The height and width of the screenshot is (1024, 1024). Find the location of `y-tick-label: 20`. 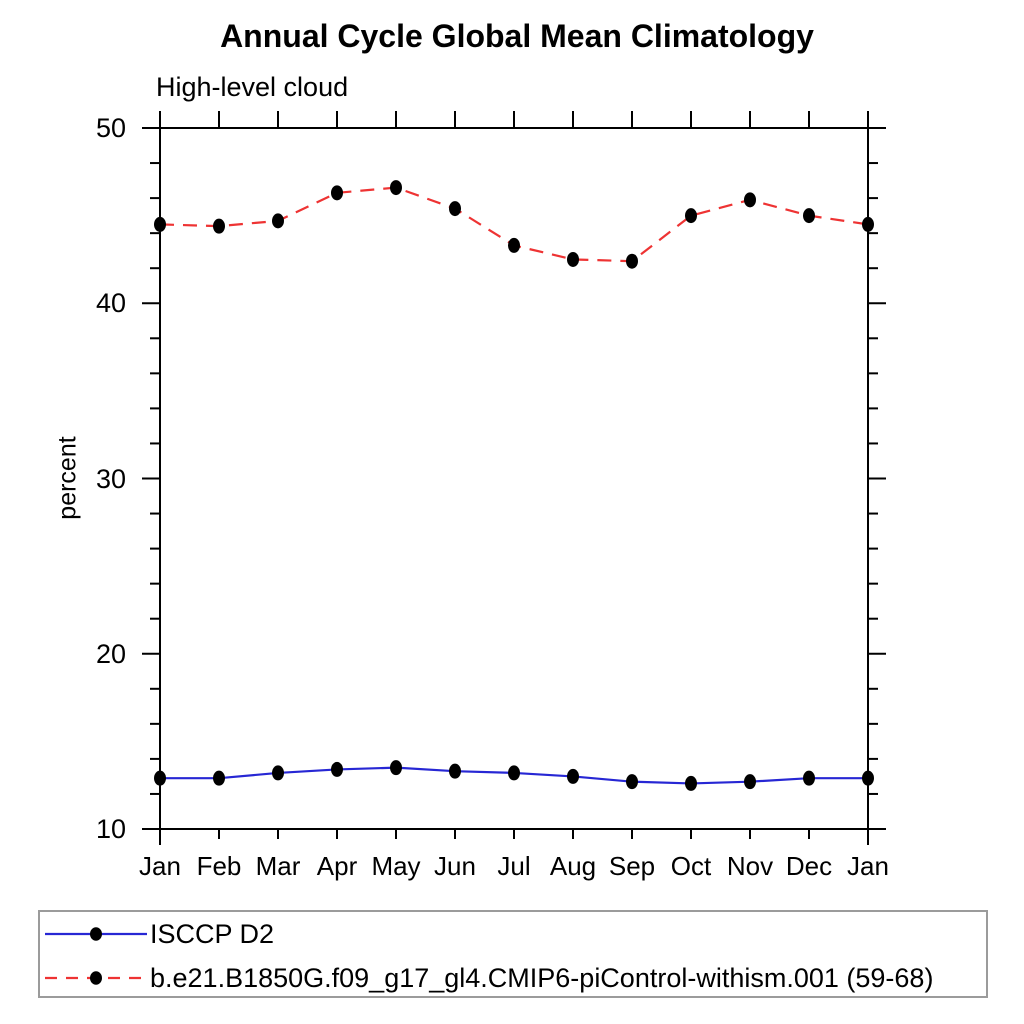

y-tick-label: 20 is located at coordinates (110, 653).